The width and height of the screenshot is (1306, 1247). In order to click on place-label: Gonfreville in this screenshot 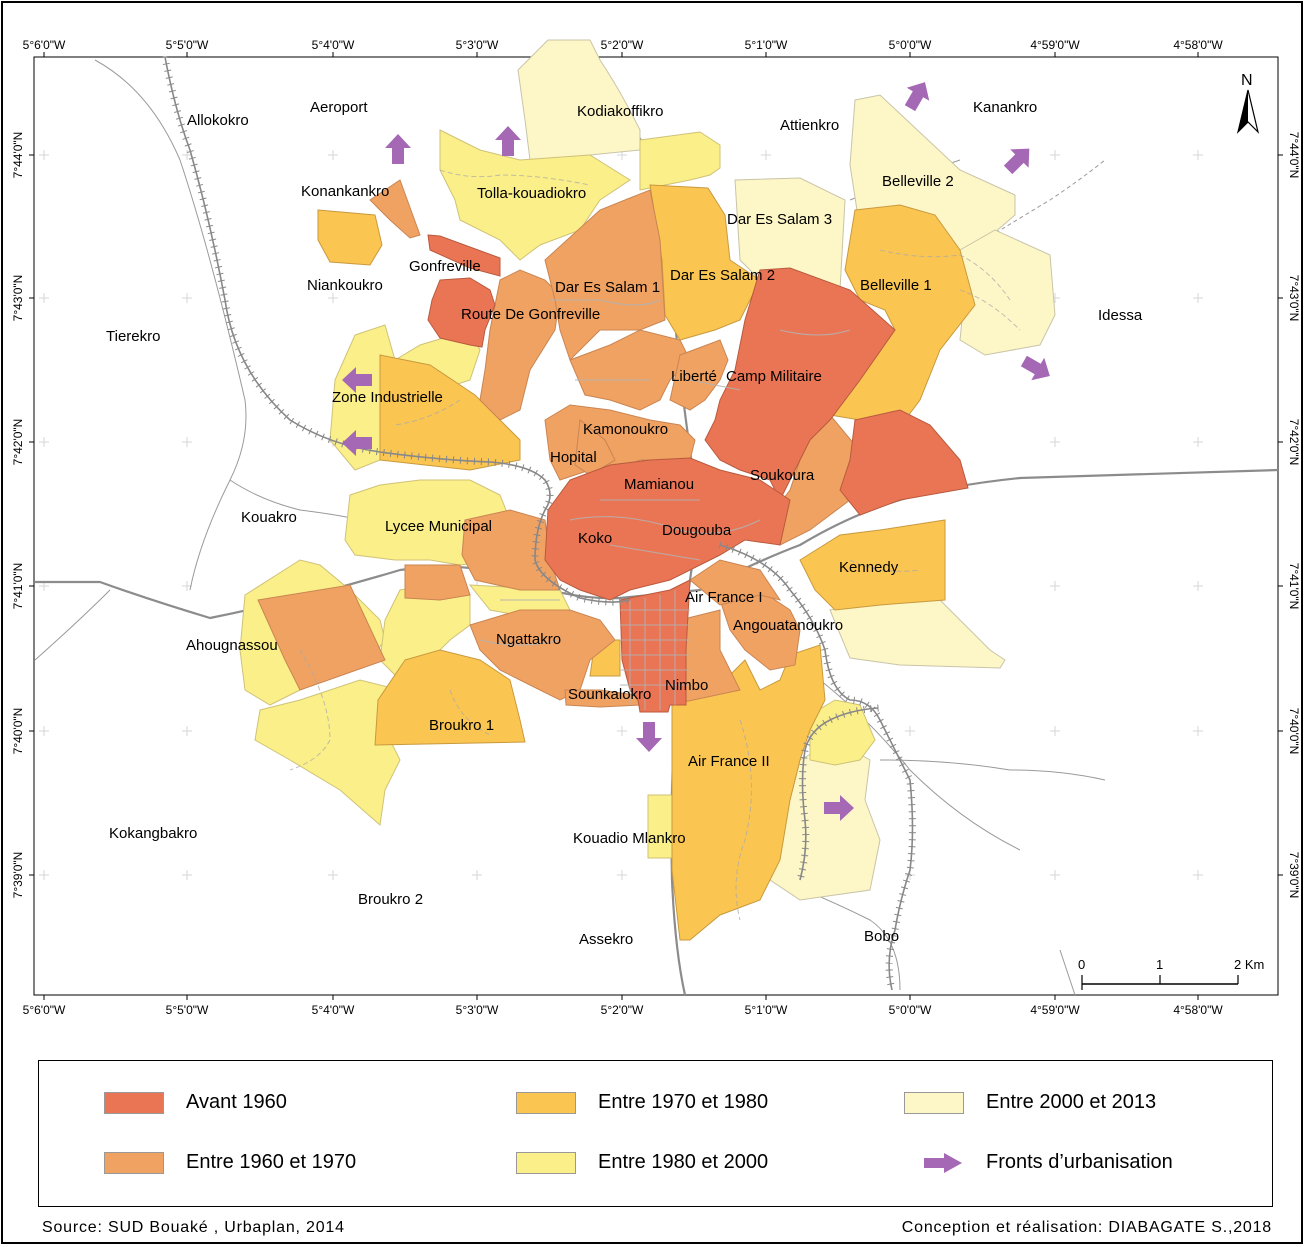, I will do `click(445, 266)`.